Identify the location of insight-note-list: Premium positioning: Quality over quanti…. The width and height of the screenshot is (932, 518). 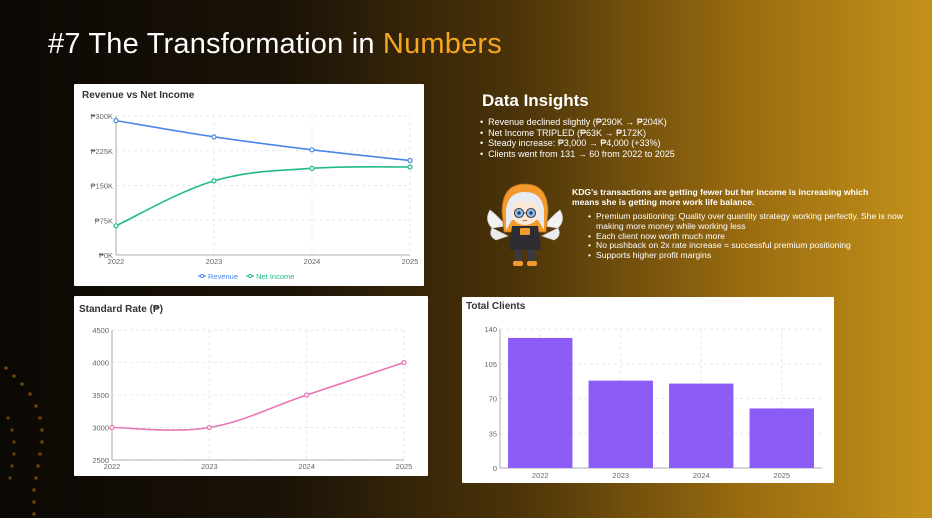
(744, 236).